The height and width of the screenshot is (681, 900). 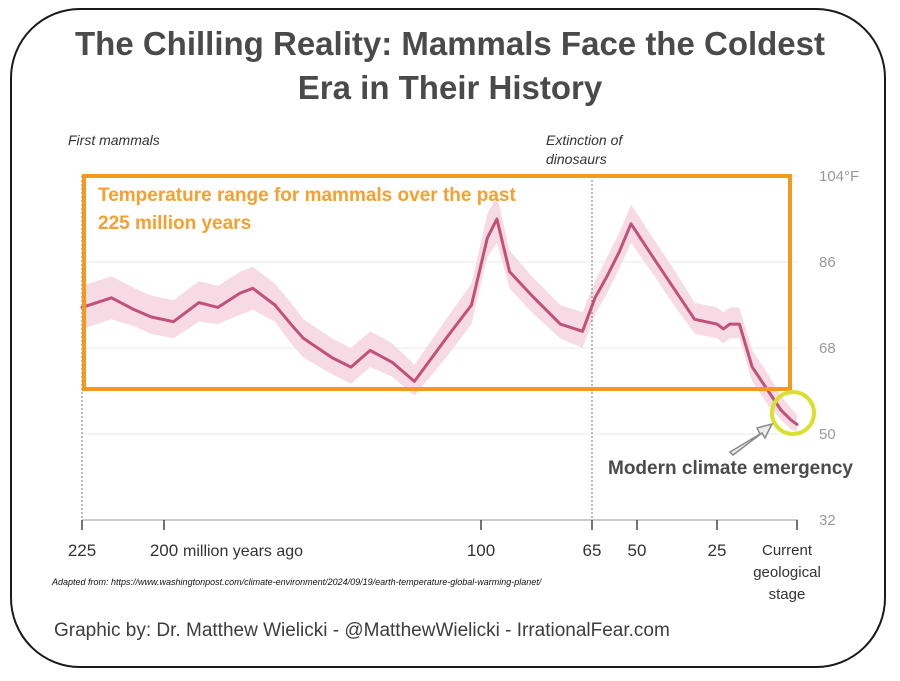 What do you see at coordinates (827, 262) in the screenshot?
I see `y-tick-label-1: 86` at bounding box center [827, 262].